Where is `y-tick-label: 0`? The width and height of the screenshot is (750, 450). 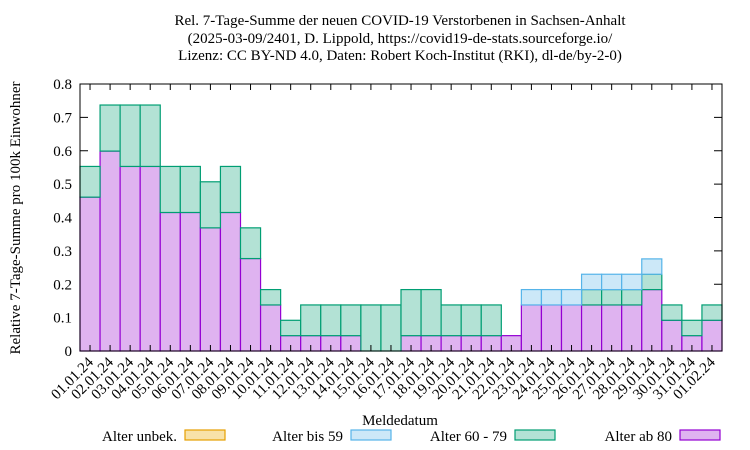 y-tick-label: 0 is located at coordinates (69, 352).